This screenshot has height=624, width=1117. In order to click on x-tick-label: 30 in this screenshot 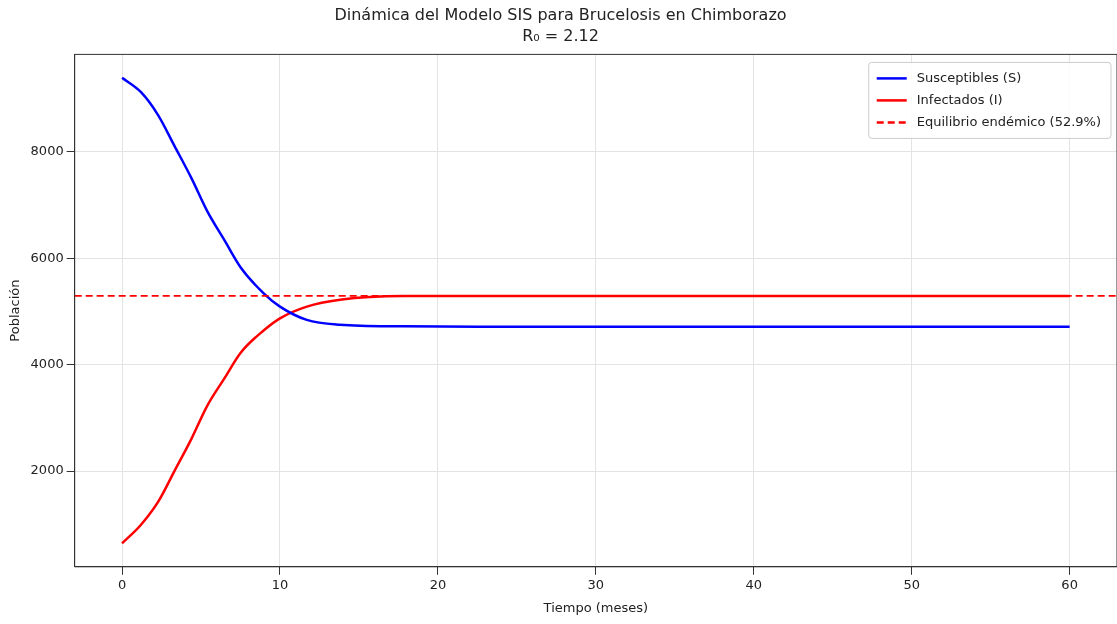, I will do `click(596, 584)`.